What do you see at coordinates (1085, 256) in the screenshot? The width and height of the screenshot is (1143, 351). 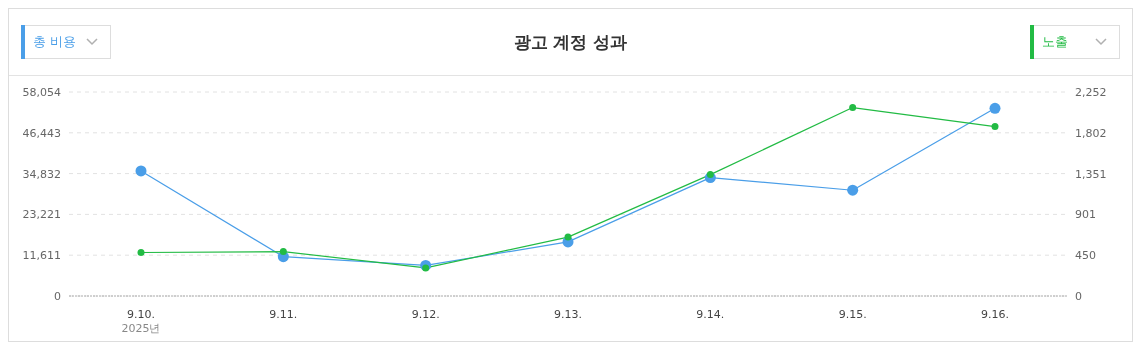 I see `y2-tick-label: 450` at bounding box center [1085, 256].